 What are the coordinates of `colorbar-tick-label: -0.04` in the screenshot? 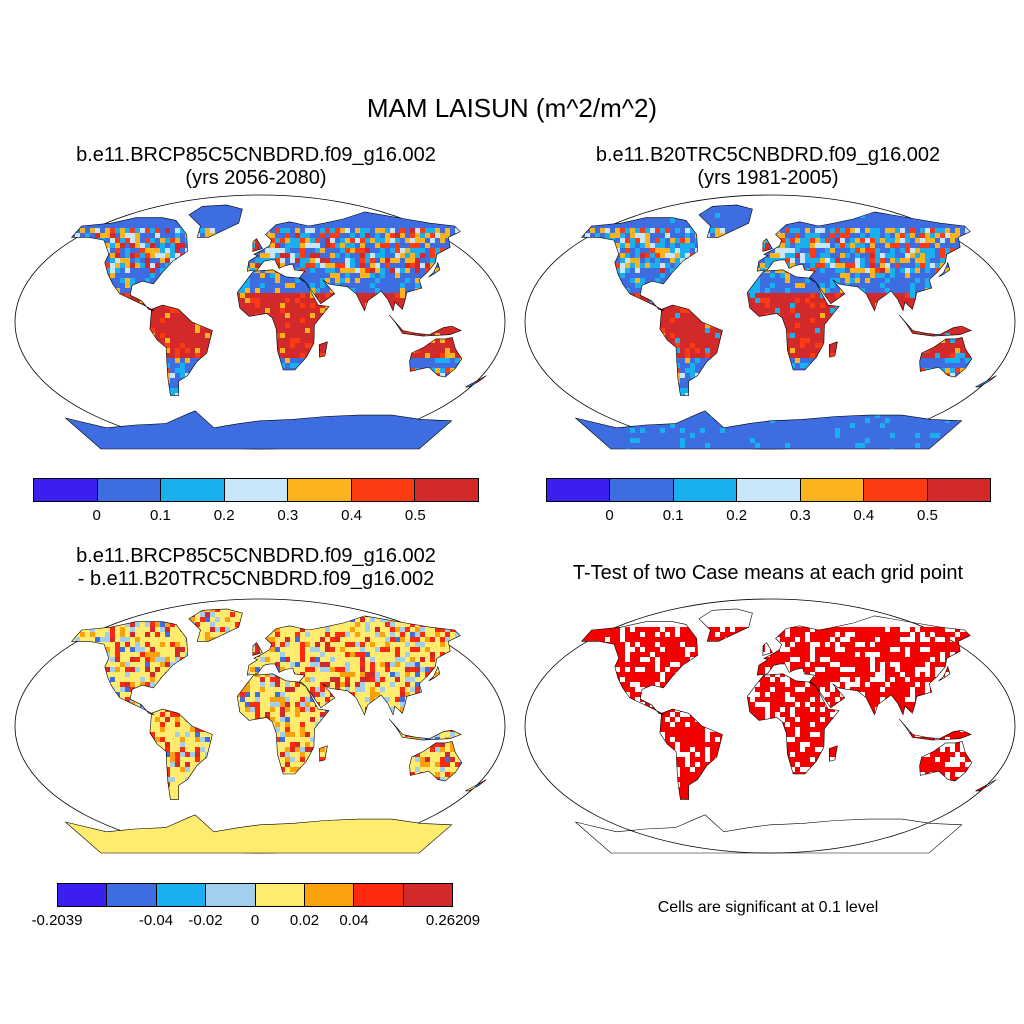 It's located at (156, 920).